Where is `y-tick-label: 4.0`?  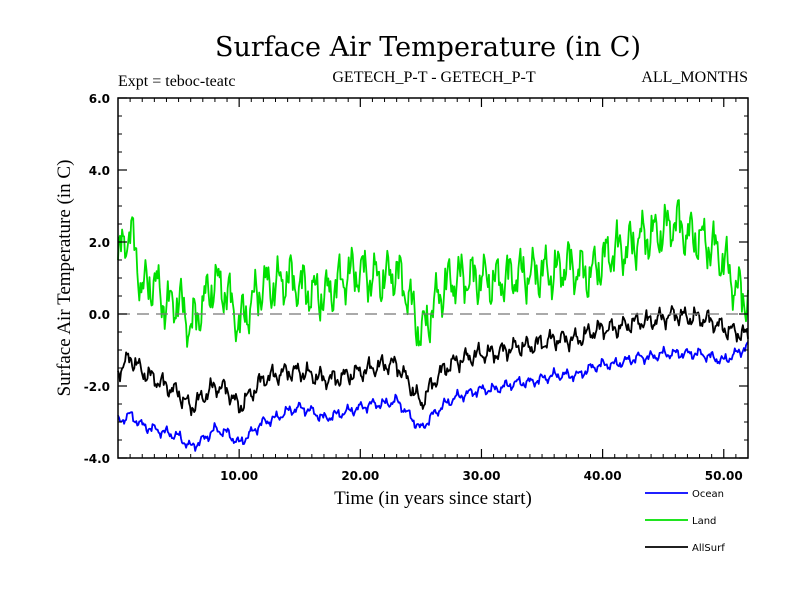 y-tick-label: 4.0 is located at coordinates (99, 171).